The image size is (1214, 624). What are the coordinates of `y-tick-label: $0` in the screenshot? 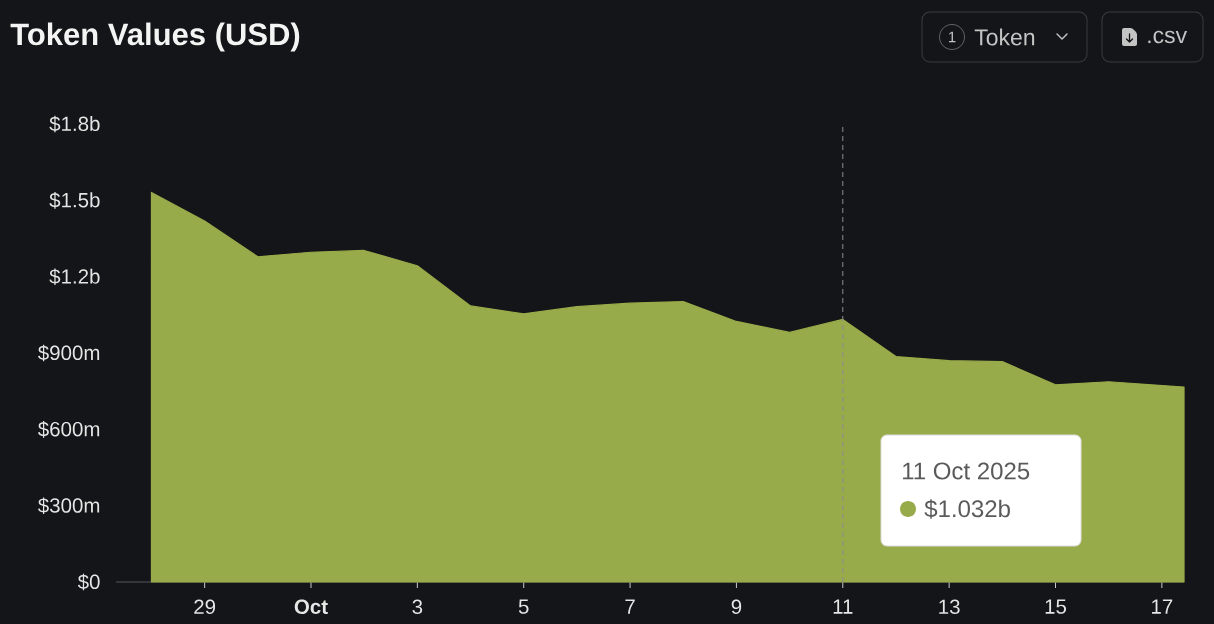 It's located at (88, 582).